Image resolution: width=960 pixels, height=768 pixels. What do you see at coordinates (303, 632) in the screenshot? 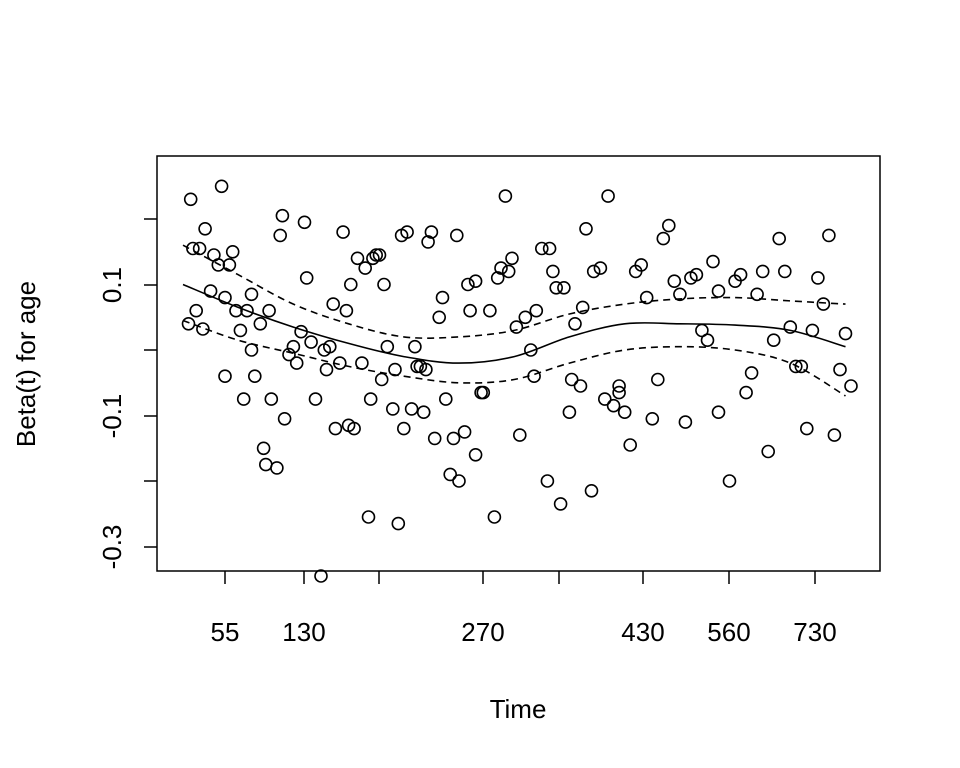
I see `x-tick-label: 130` at bounding box center [303, 632].